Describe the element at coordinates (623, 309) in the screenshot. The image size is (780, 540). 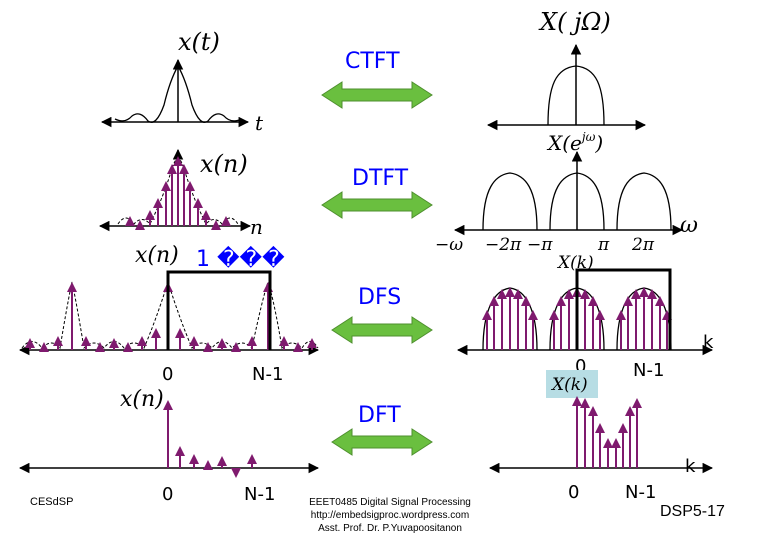
I see `dfs-spectrum-window` at that location.